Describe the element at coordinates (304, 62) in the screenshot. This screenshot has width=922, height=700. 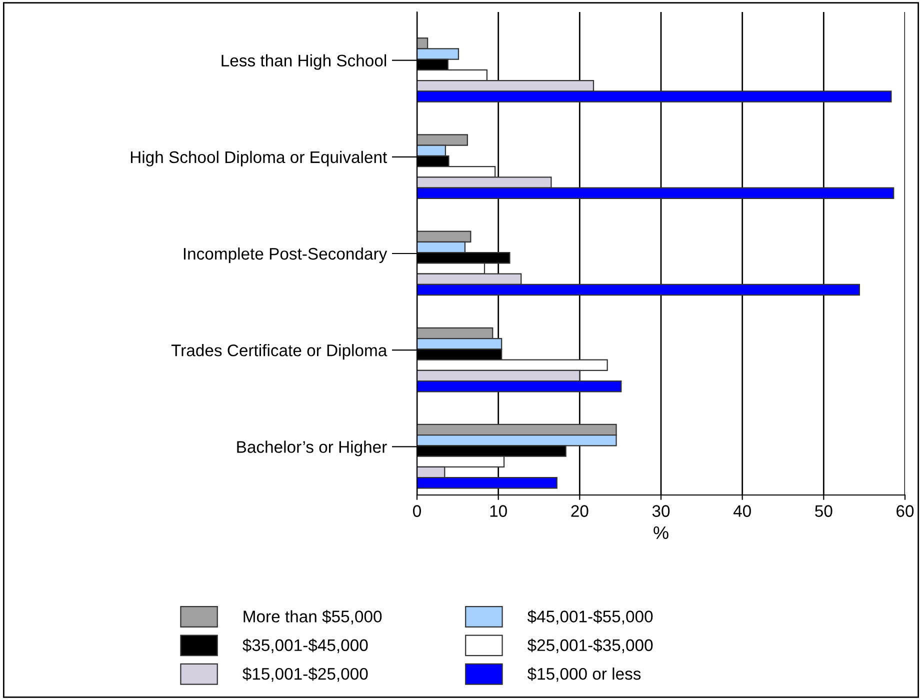
I see `y-tick-label: Less than High School` at that location.